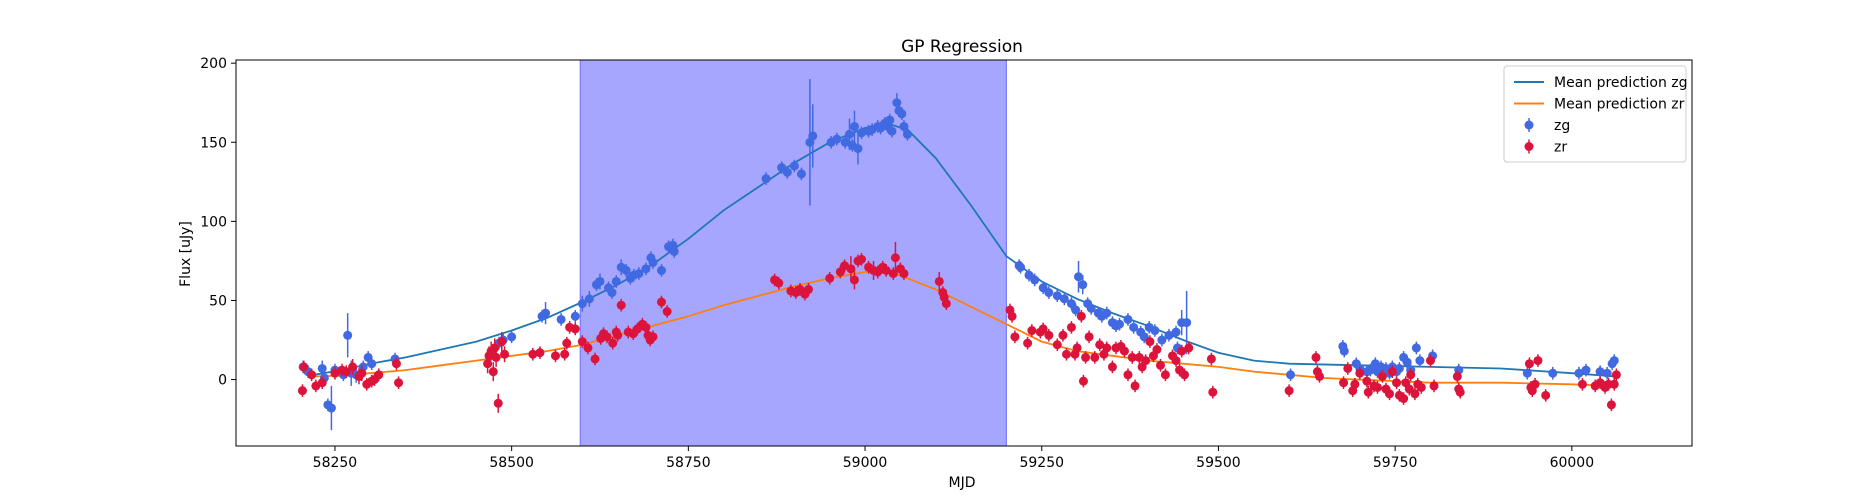 This screenshot has width=1875, height=500. Describe the element at coordinates (962, 483) in the screenshot. I see `x-axis-label: MJD` at that location.